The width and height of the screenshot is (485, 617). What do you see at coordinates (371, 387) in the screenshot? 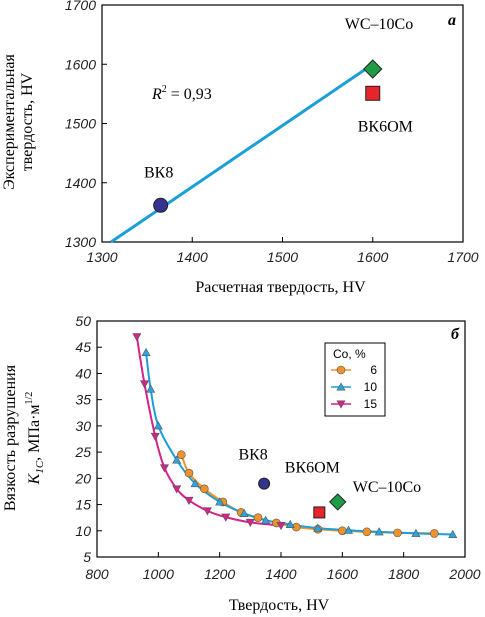
I see `panel-b-legend-entry: 10` at bounding box center [371, 387].